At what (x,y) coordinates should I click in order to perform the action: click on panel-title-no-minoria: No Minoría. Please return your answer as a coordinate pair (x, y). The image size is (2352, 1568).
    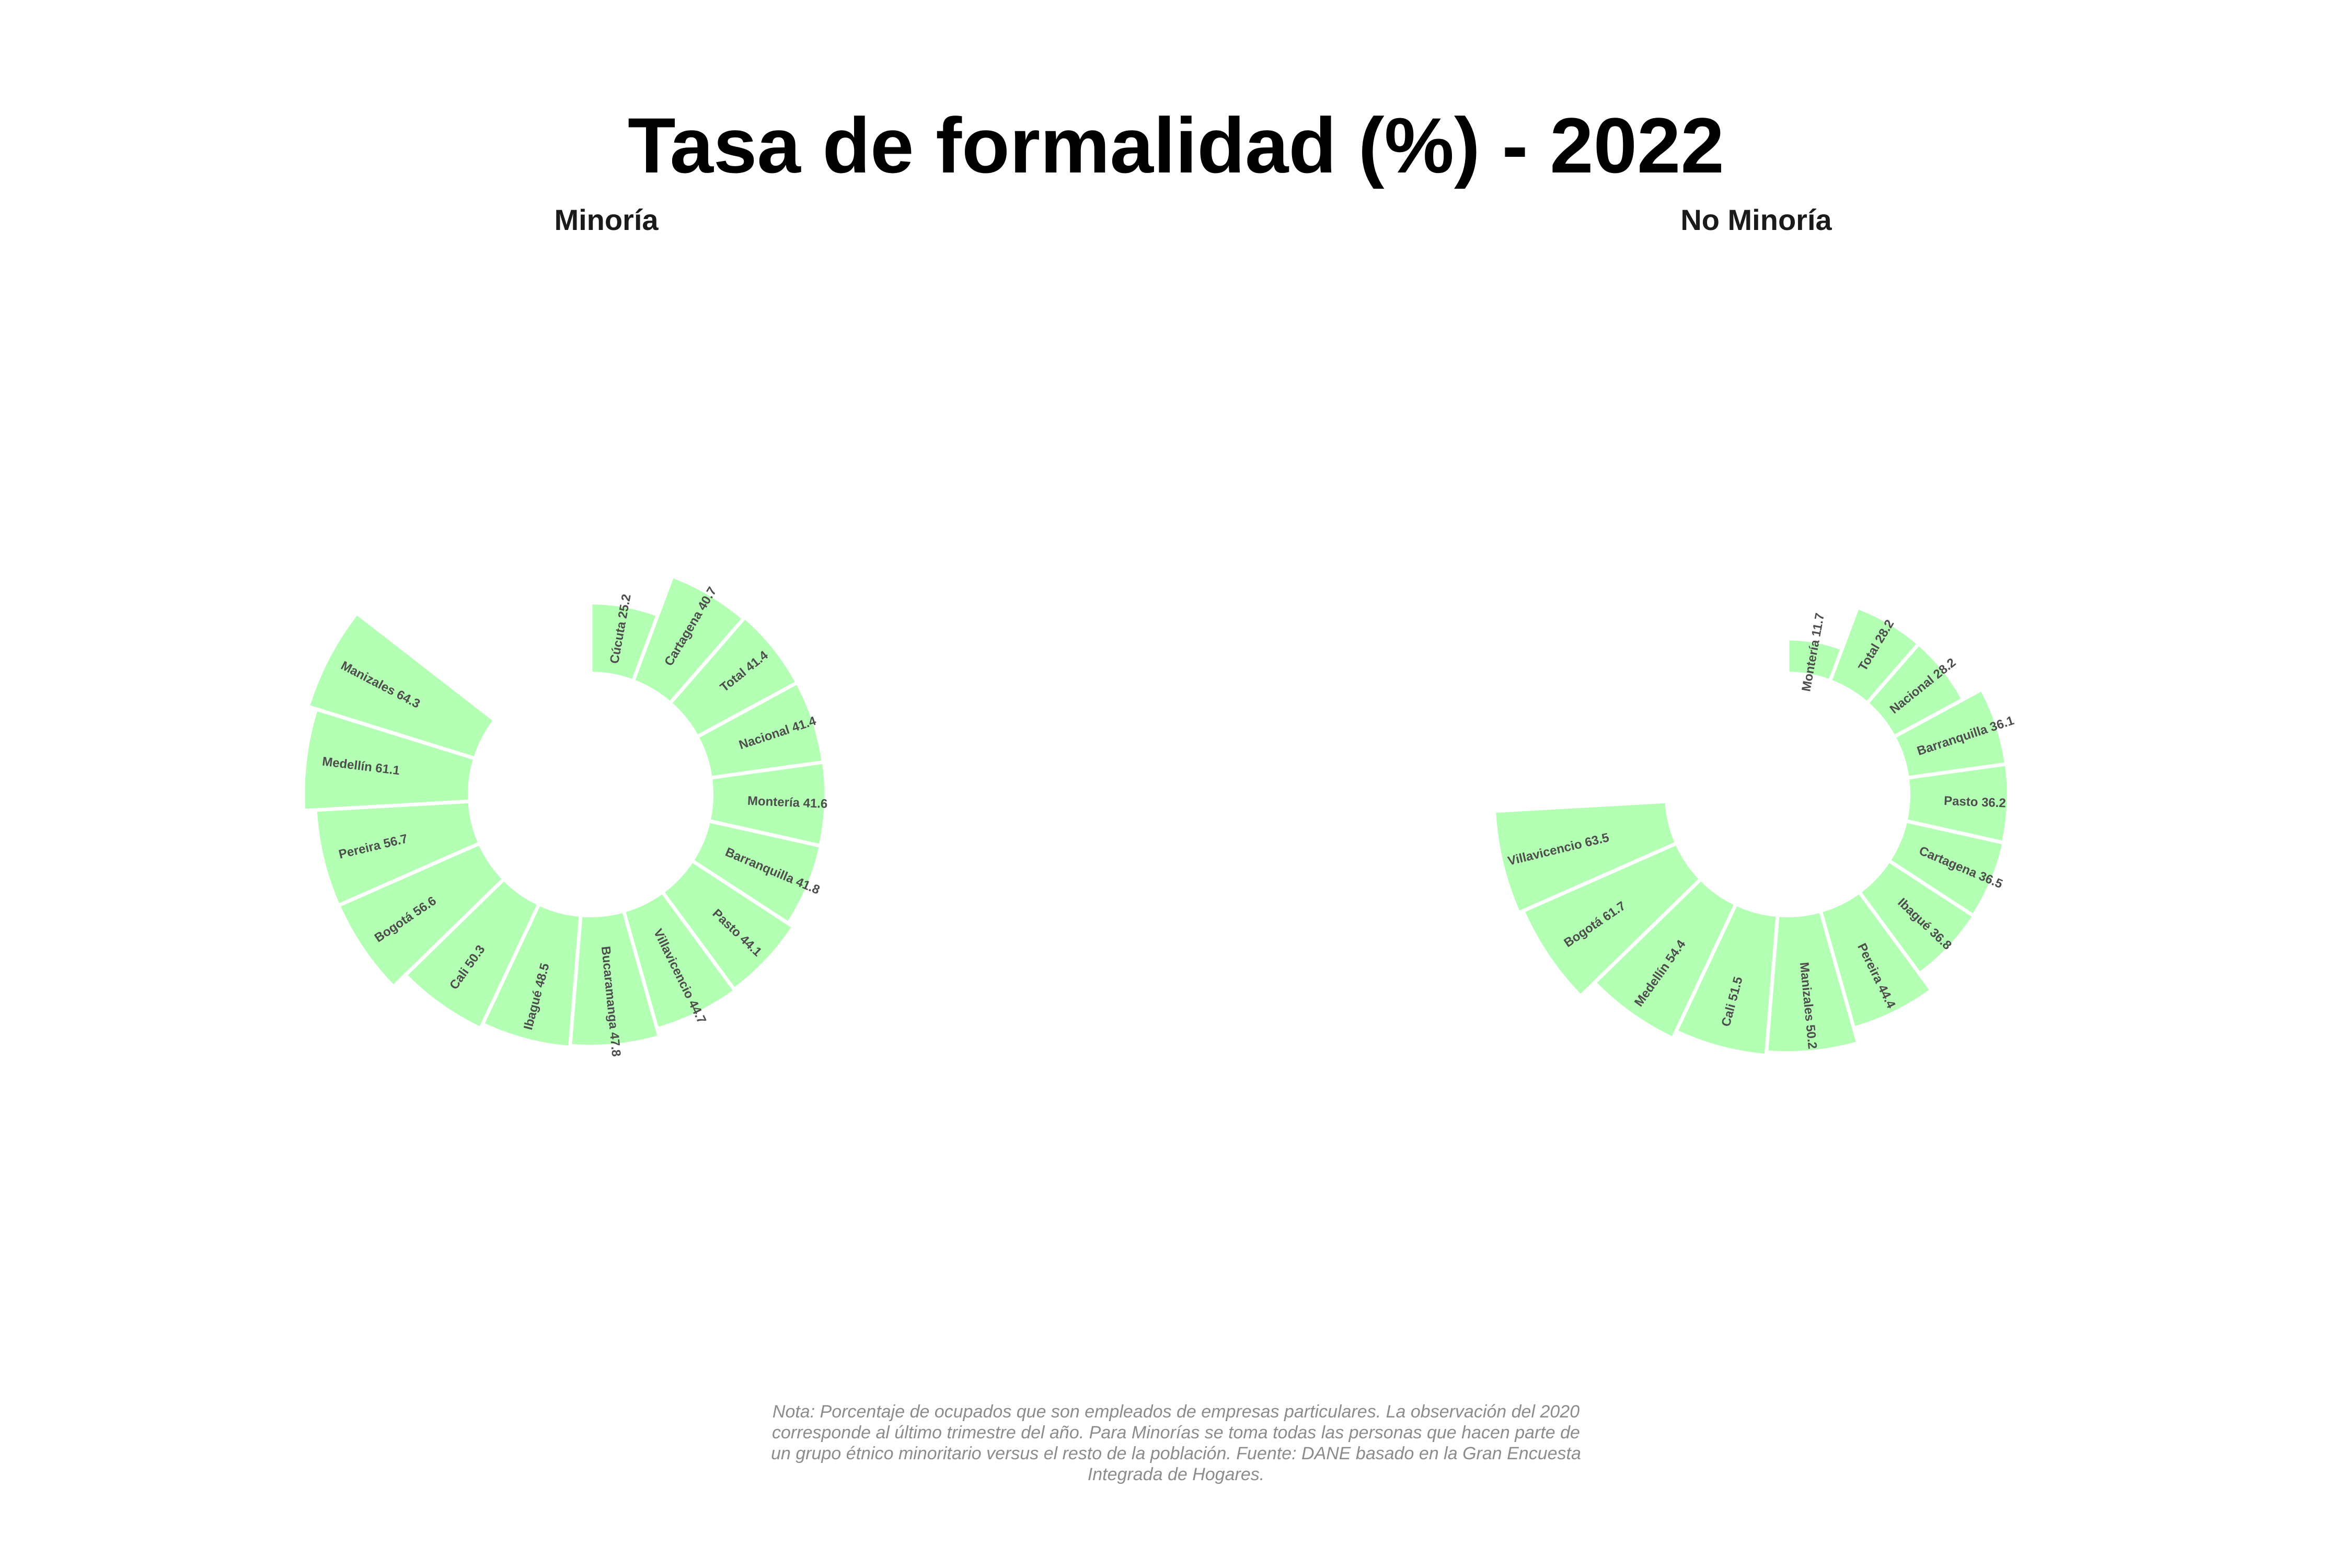
    Looking at the image, I should click on (1756, 219).